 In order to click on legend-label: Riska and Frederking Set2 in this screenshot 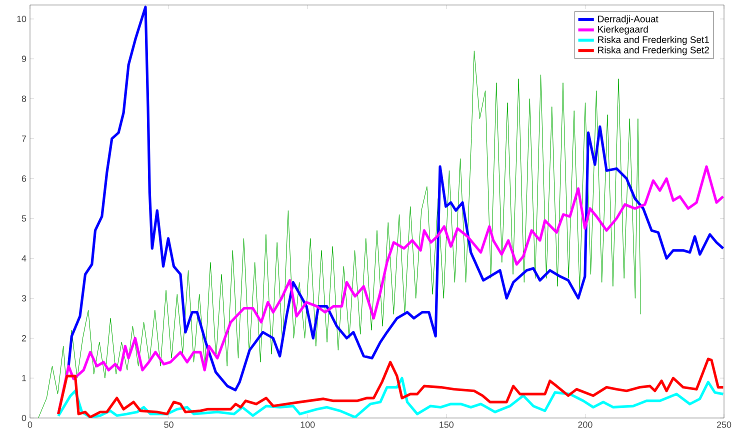, I will do `click(653, 51)`.